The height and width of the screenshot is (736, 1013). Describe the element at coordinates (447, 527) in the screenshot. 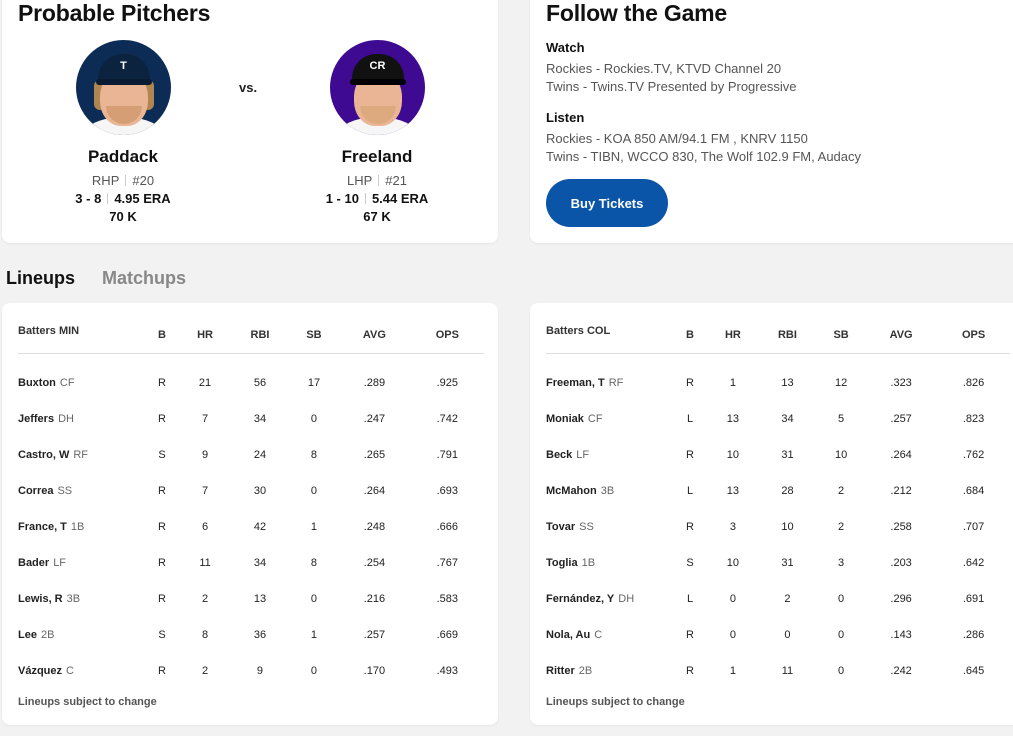

I see `stat-ops: .666` at that location.